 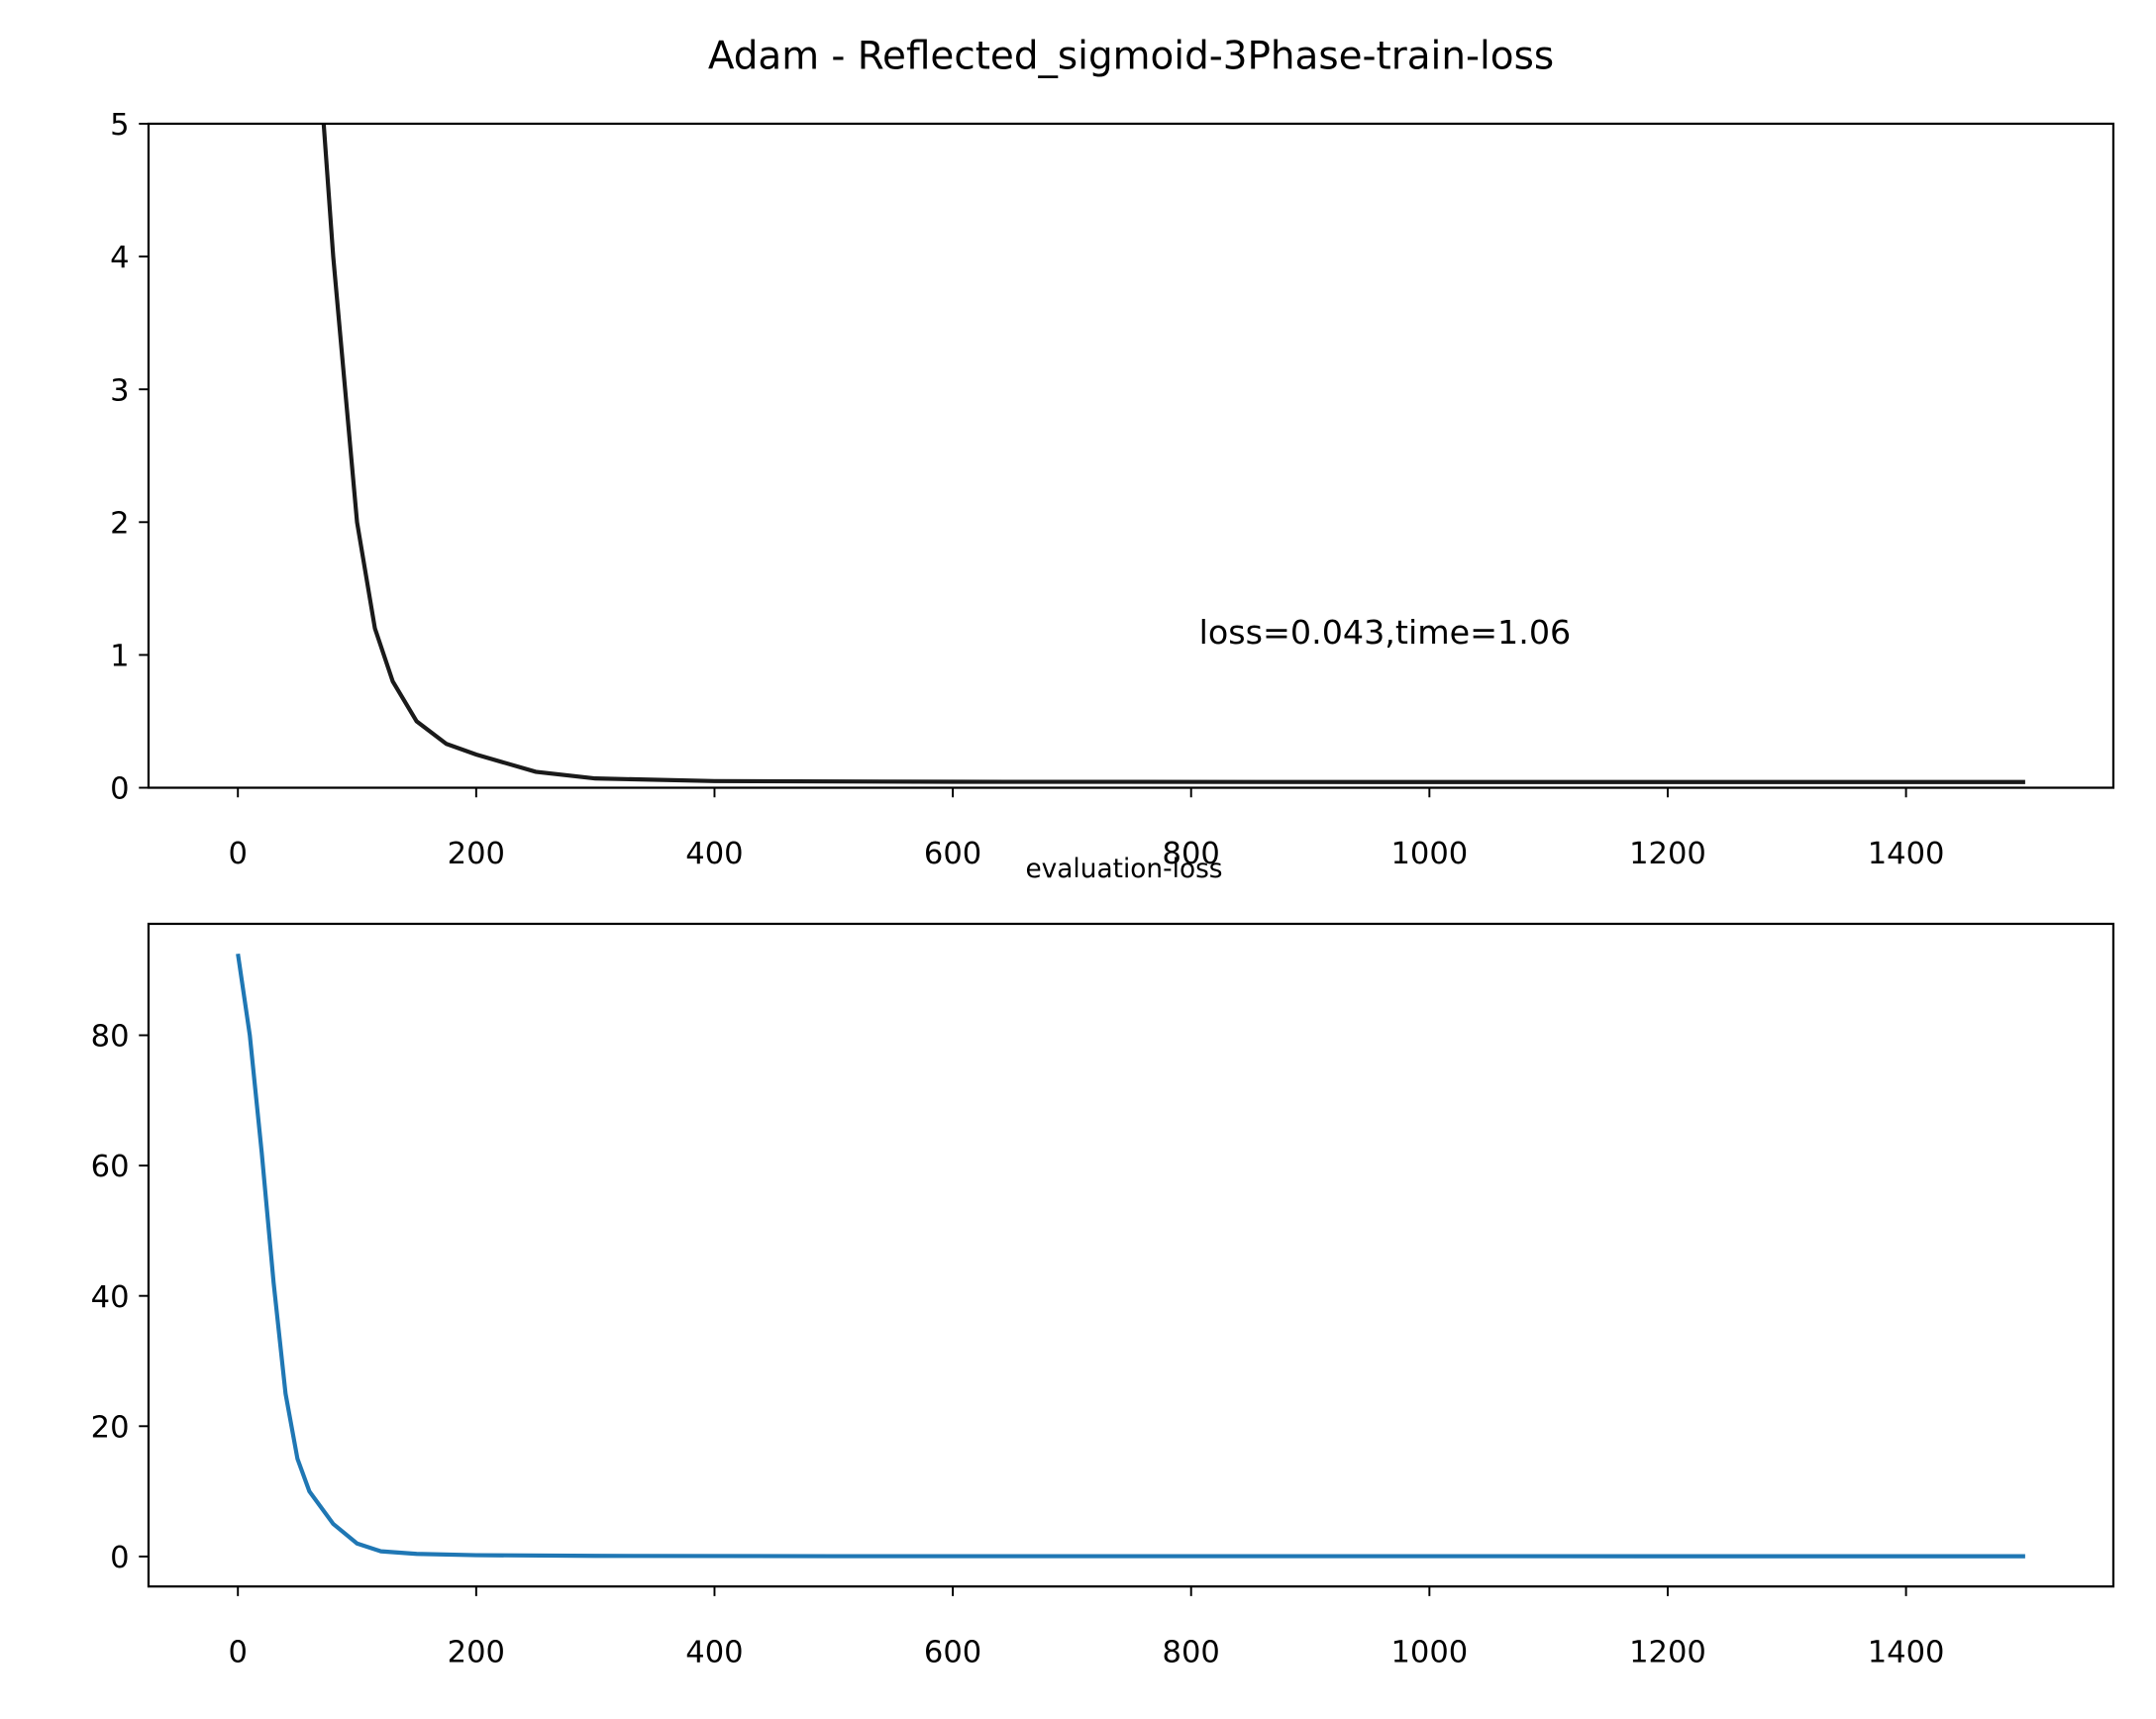 What do you see at coordinates (111, 1037) in the screenshot?
I see `y-tick-label: 80` at bounding box center [111, 1037].